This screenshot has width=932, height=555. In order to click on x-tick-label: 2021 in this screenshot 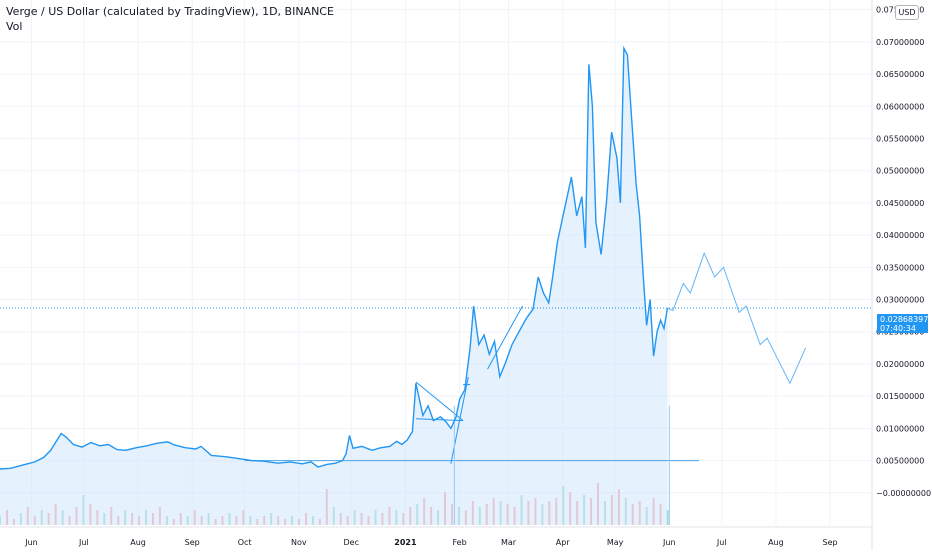, I will do `click(405, 542)`.